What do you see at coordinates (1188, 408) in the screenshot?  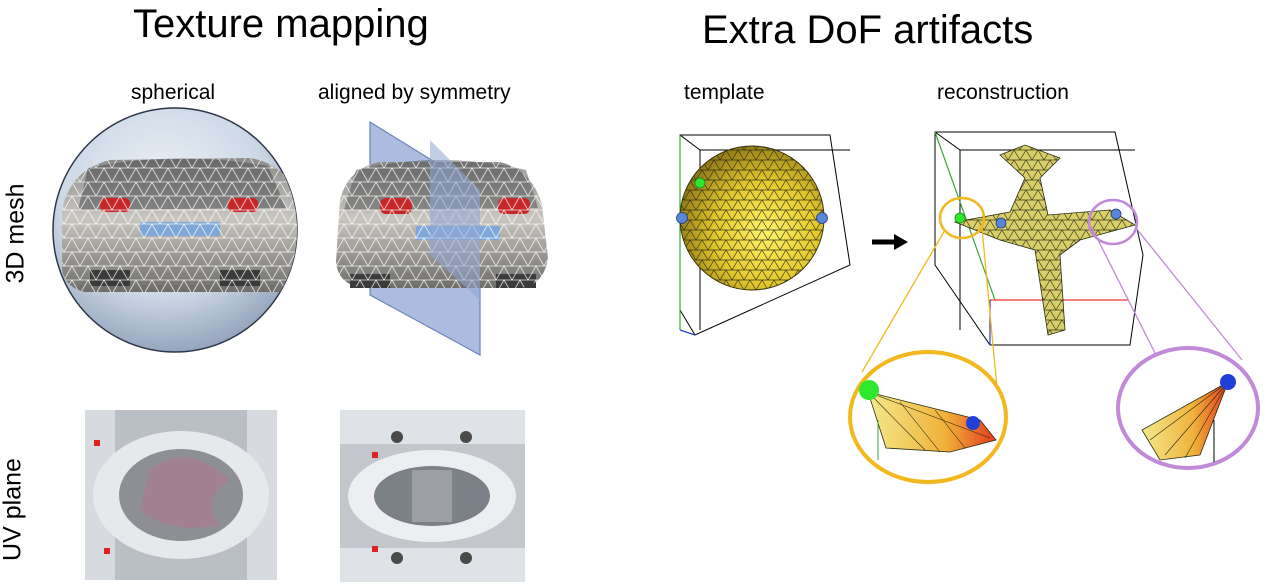 I see `zoom-inset-blue-point` at bounding box center [1188, 408].